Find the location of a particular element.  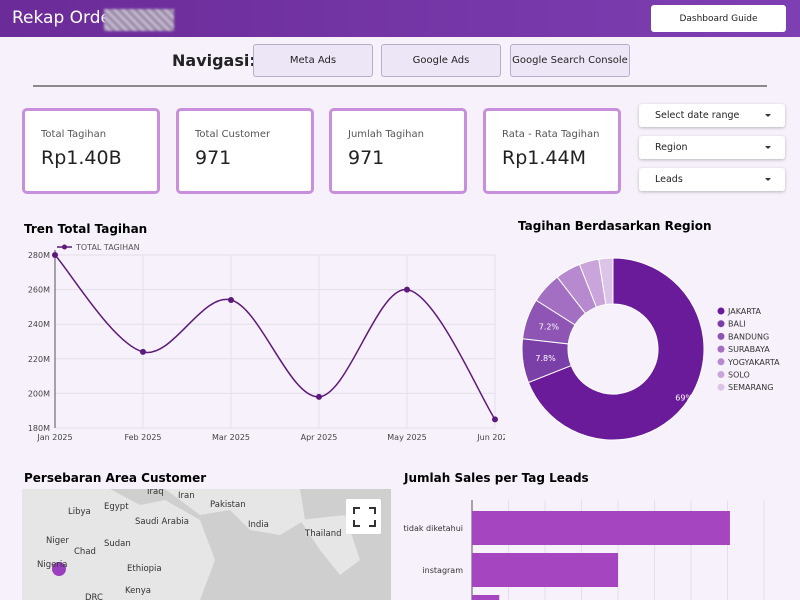

map-label: Sudan is located at coordinates (117, 544).